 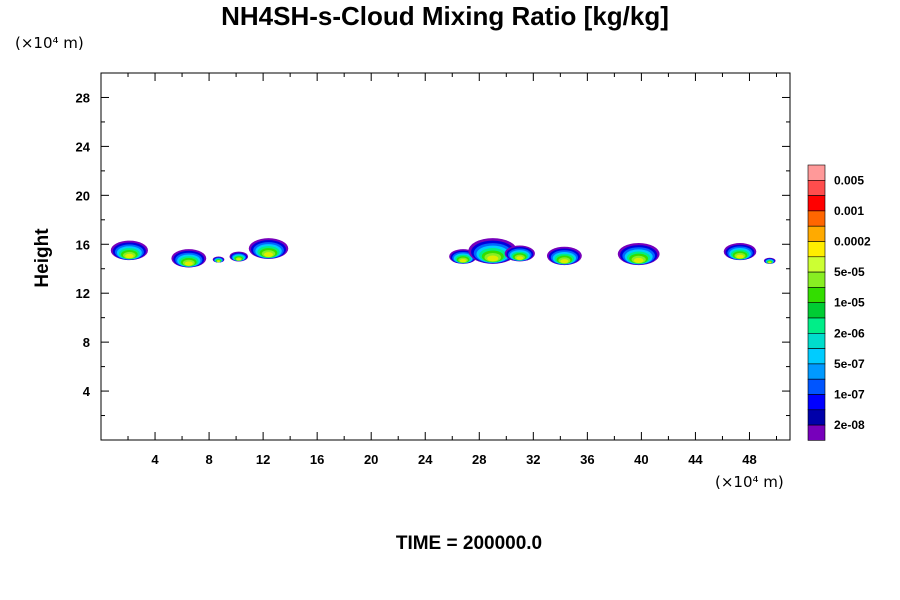 What do you see at coordinates (83, 293) in the screenshot?
I see `y-tick-label: 12` at bounding box center [83, 293].